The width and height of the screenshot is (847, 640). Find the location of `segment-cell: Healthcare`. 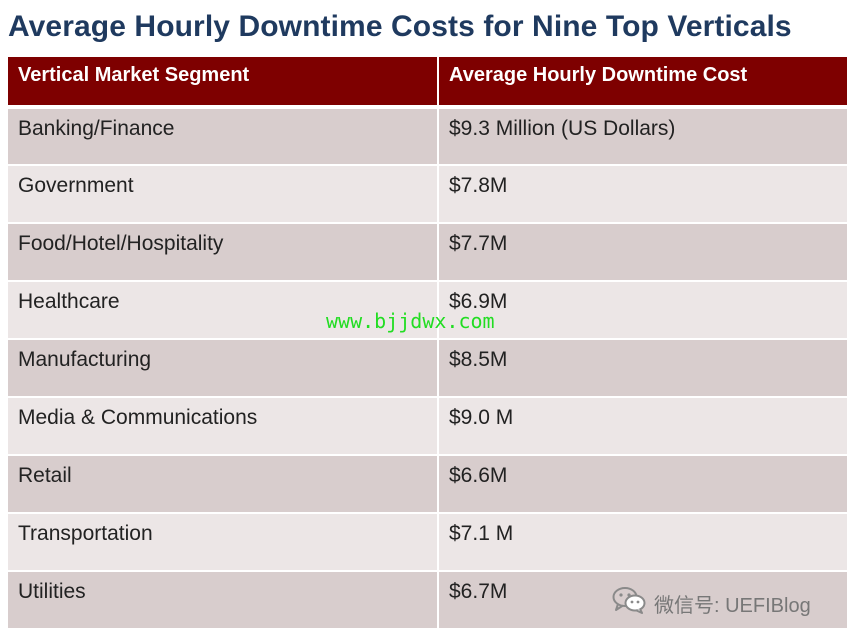

segment-cell: Healthcare is located at coordinates (223, 310).